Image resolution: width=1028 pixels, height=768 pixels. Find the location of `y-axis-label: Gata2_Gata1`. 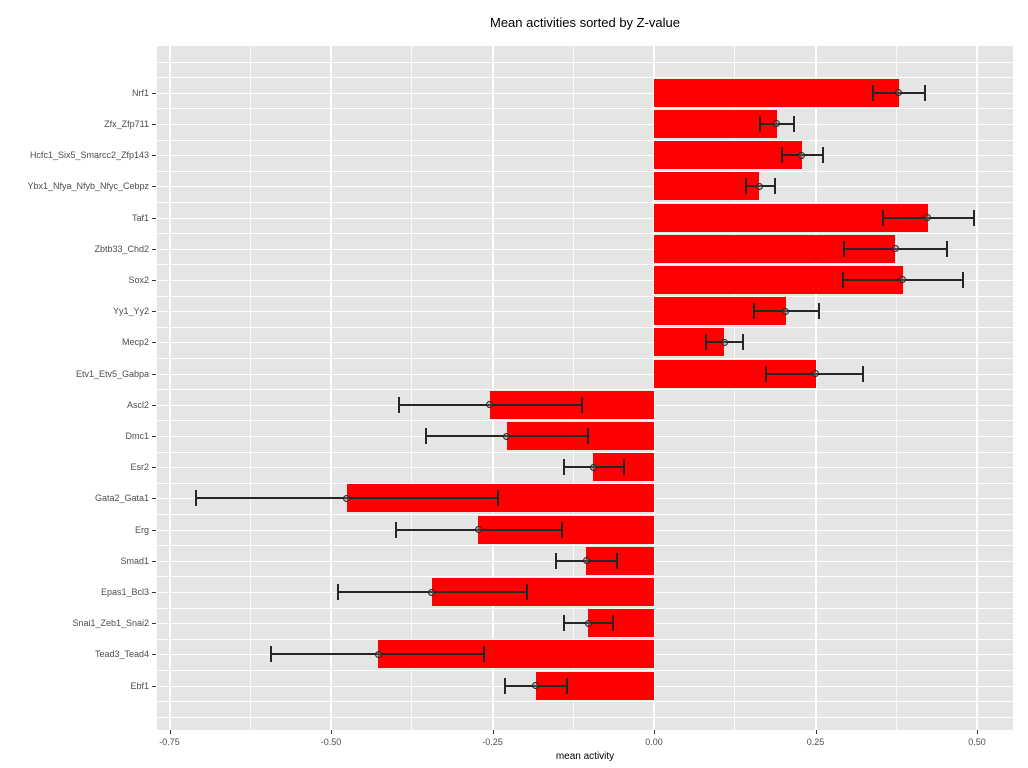

y-axis-label: Gata2_Gata1 is located at coordinates (121, 498).